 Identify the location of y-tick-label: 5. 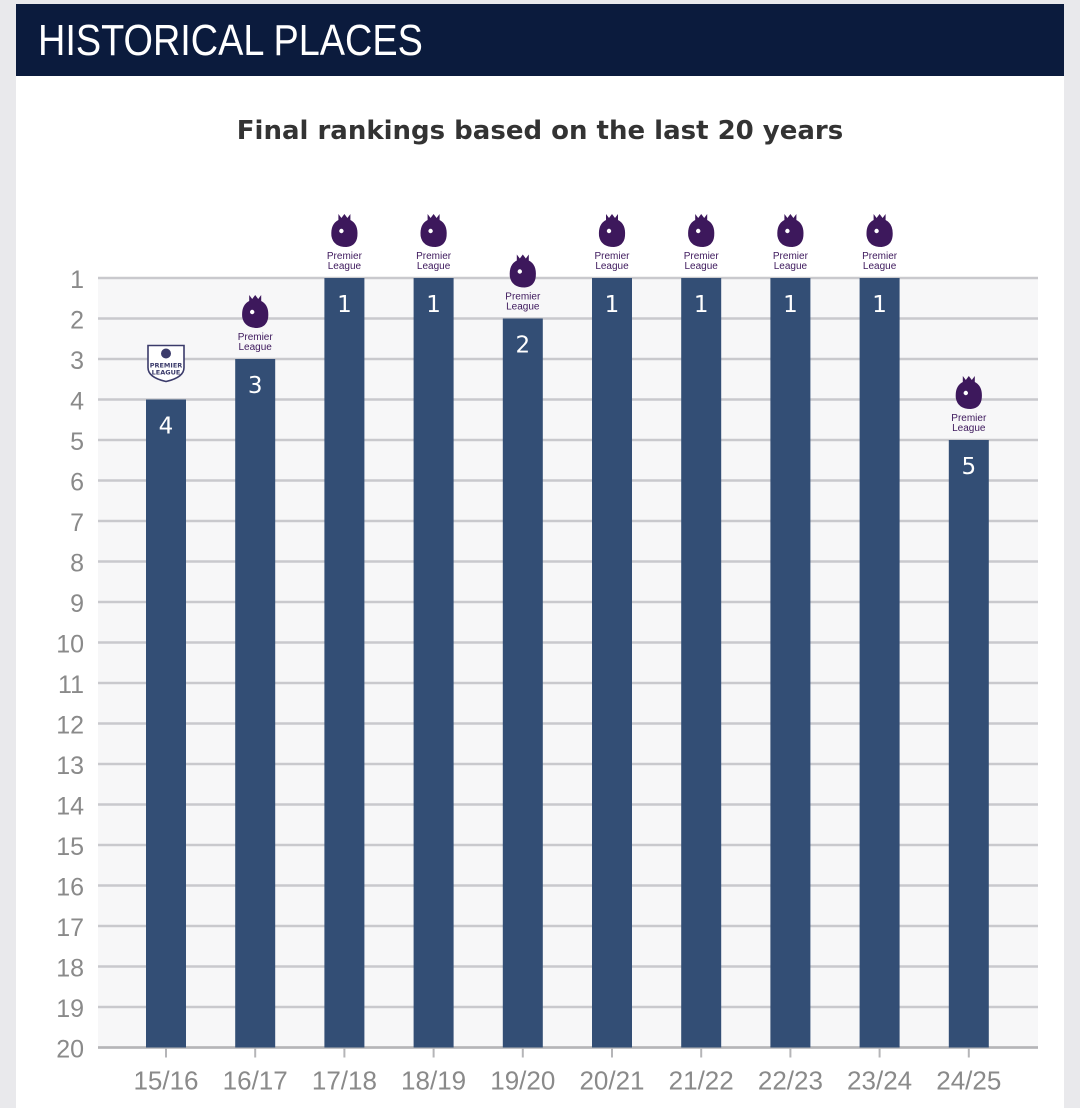
(77, 442).